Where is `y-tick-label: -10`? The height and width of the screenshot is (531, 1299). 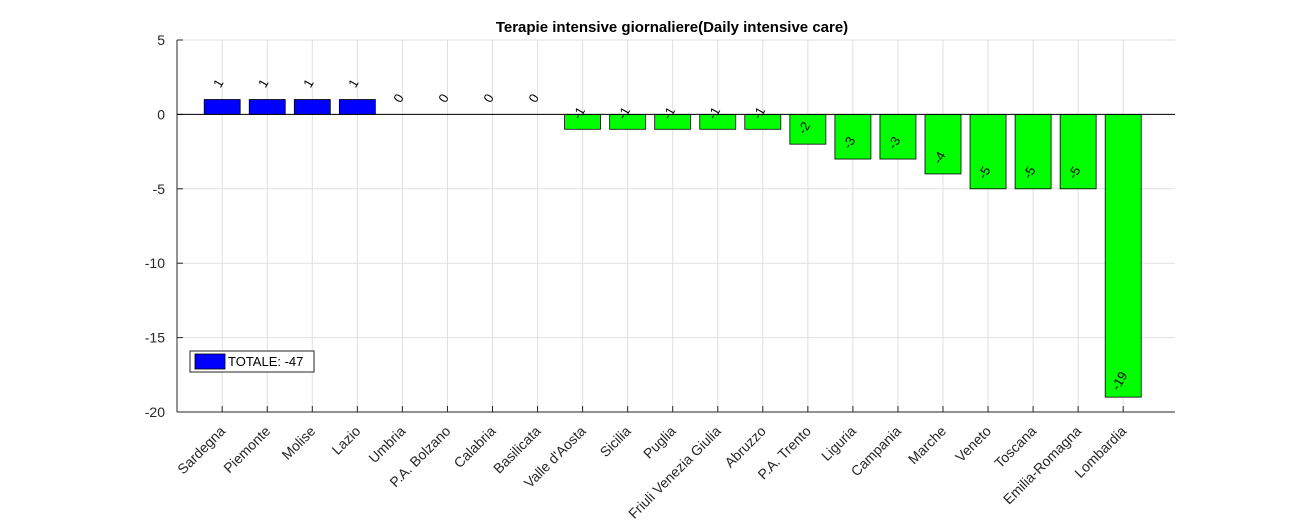 y-tick-label: -10 is located at coordinates (155, 263).